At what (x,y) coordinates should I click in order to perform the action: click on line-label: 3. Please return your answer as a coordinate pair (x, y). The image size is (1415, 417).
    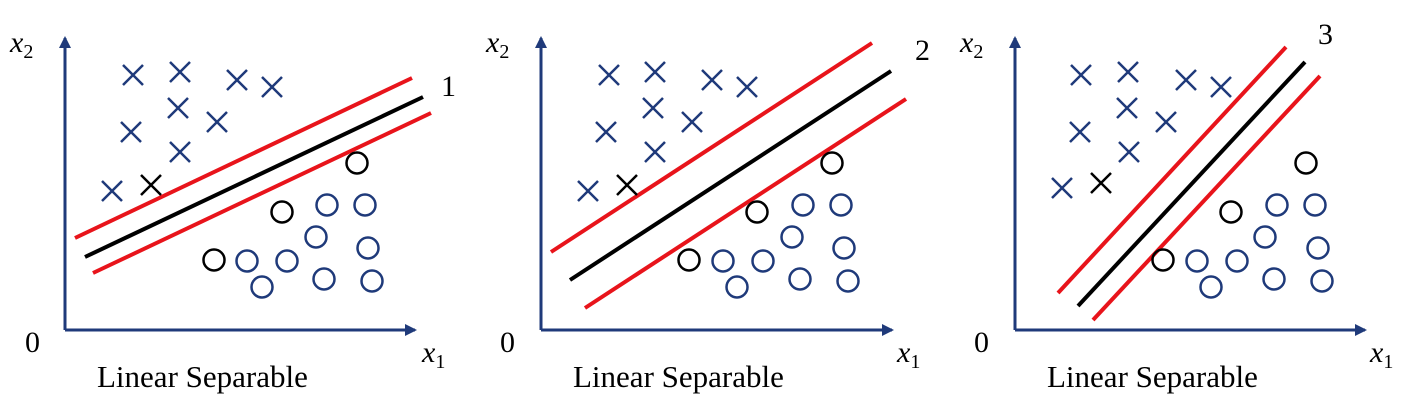
    Looking at the image, I should click on (1325, 34).